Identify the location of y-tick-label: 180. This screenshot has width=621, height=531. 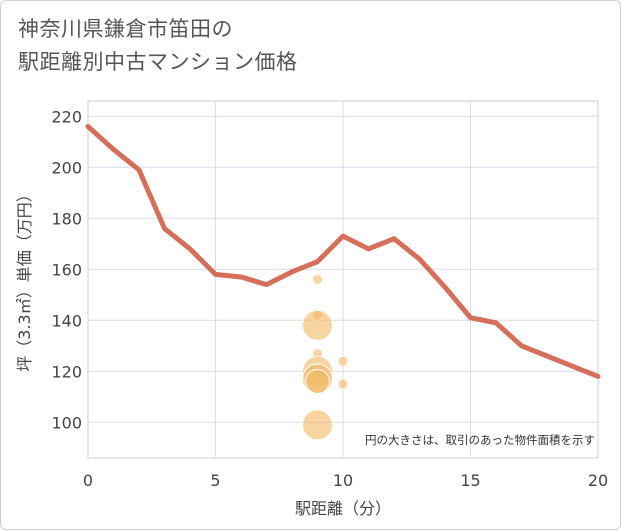
(66, 218).